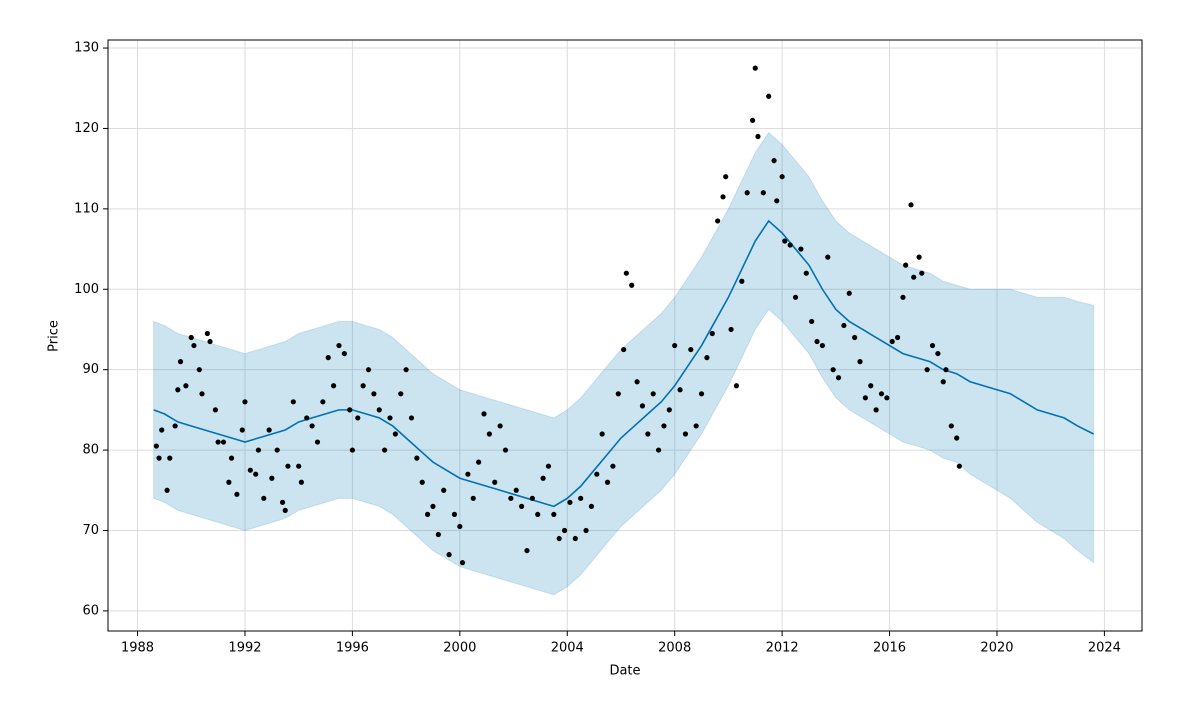 The width and height of the screenshot is (1200, 701). What do you see at coordinates (782, 648) in the screenshot?
I see `x-tick-label: 2012` at bounding box center [782, 648].